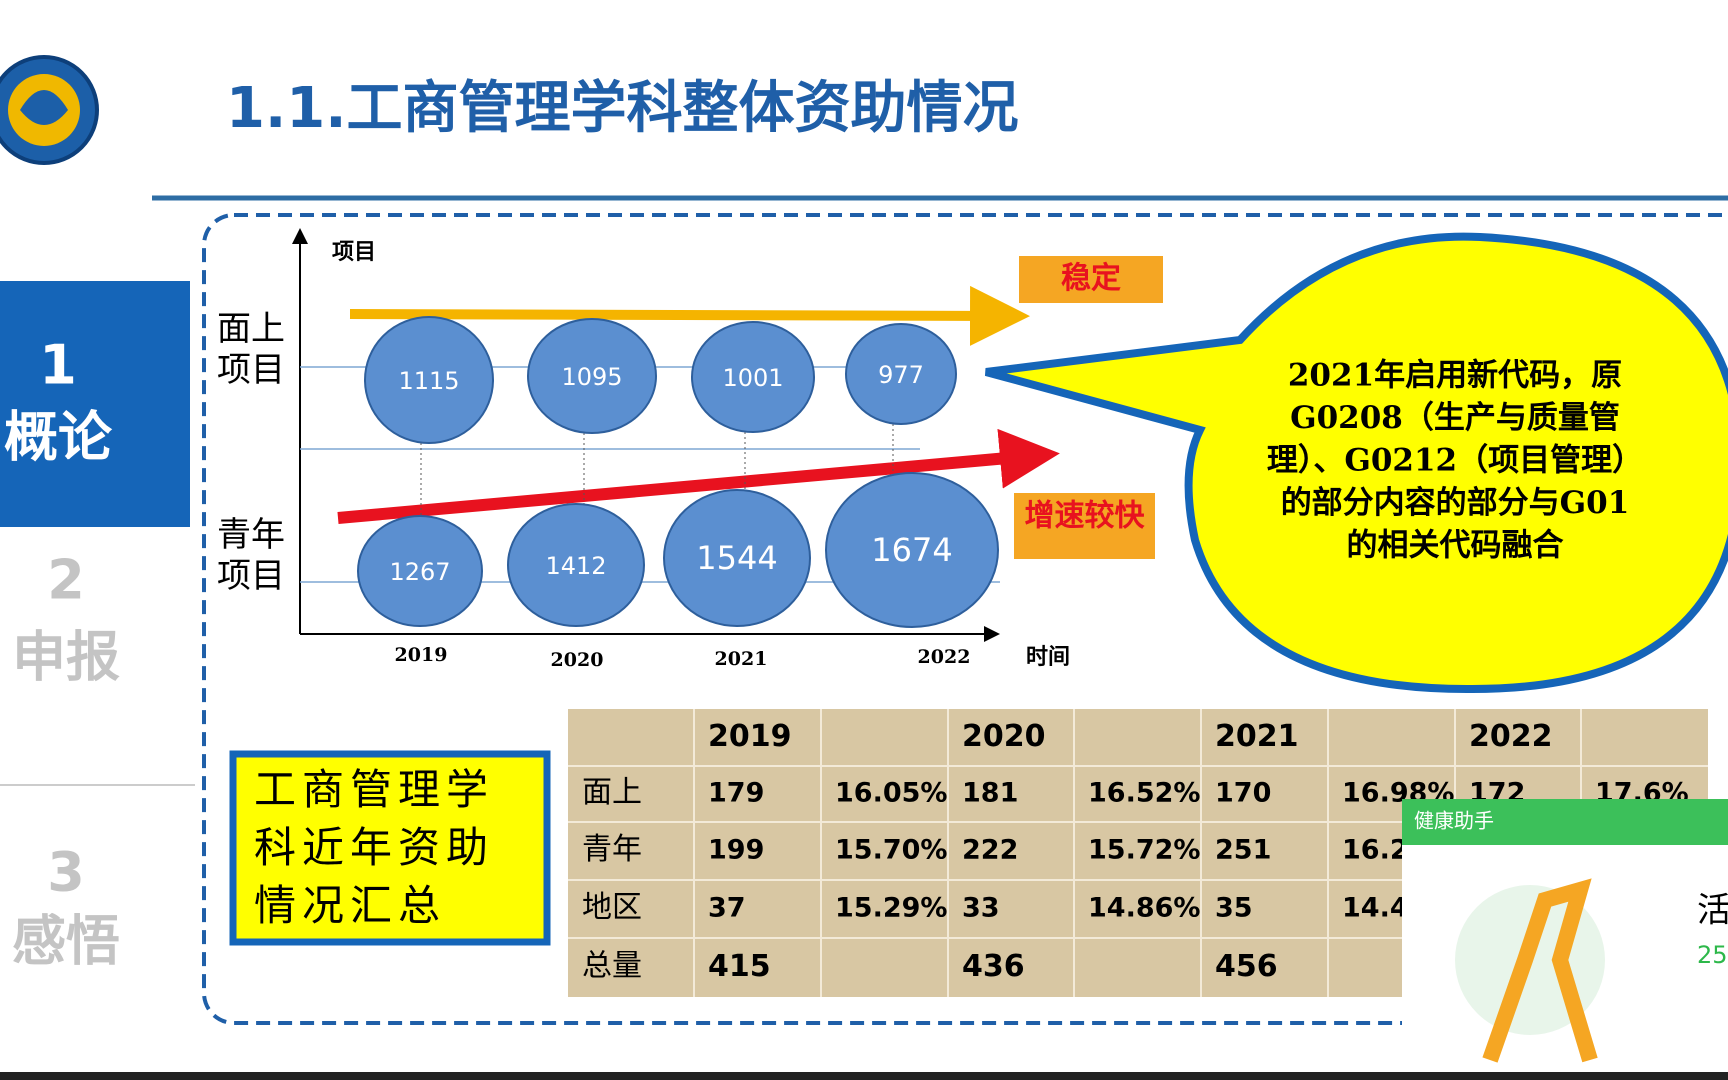 The image size is (1728, 1080). Describe the element at coordinates (66, 580) in the screenshot. I see `section-number: 2` at that location.